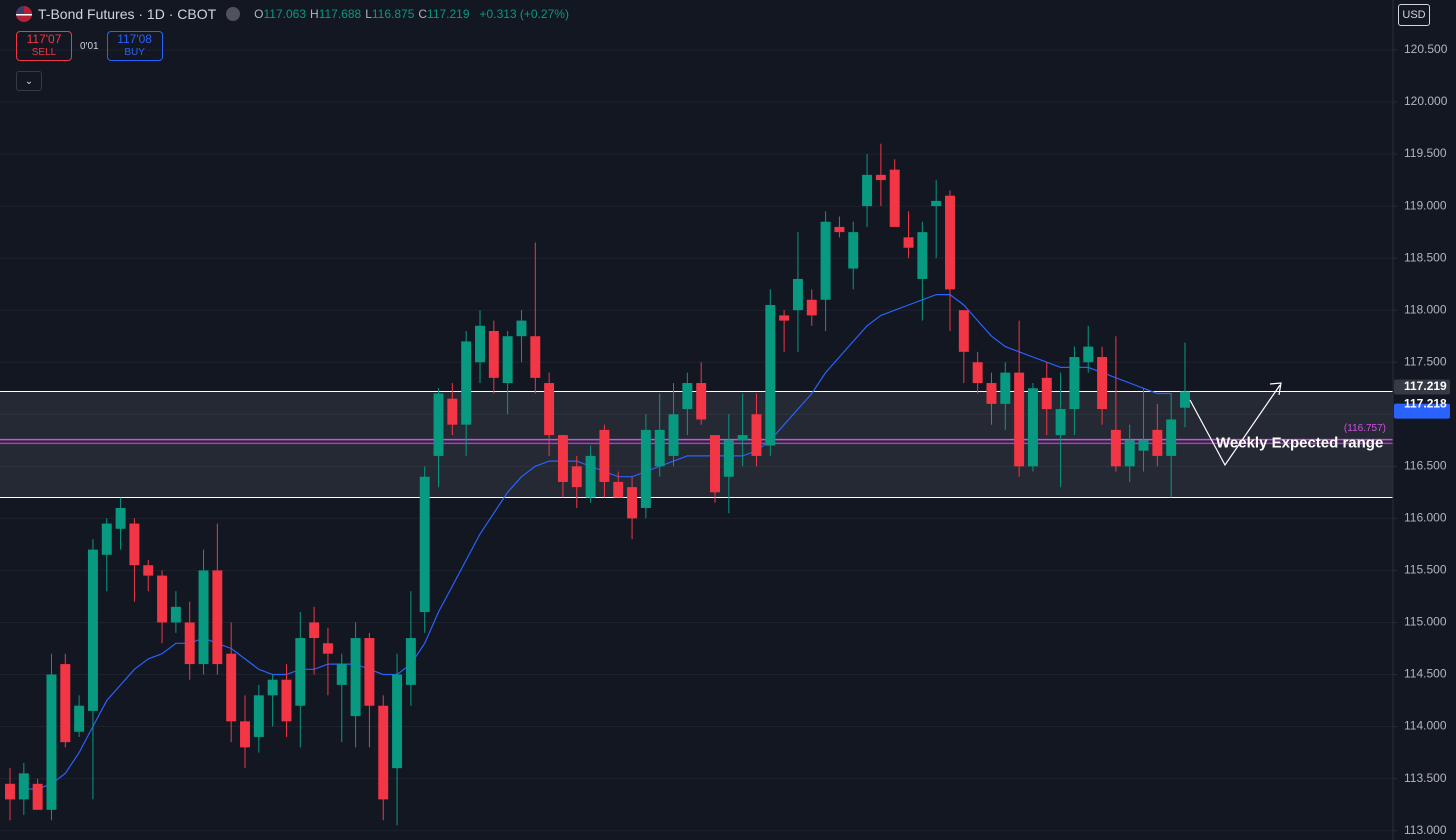  What do you see at coordinates (314, 14) in the screenshot?
I see `ohlc-key: H` at bounding box center [314, 14].